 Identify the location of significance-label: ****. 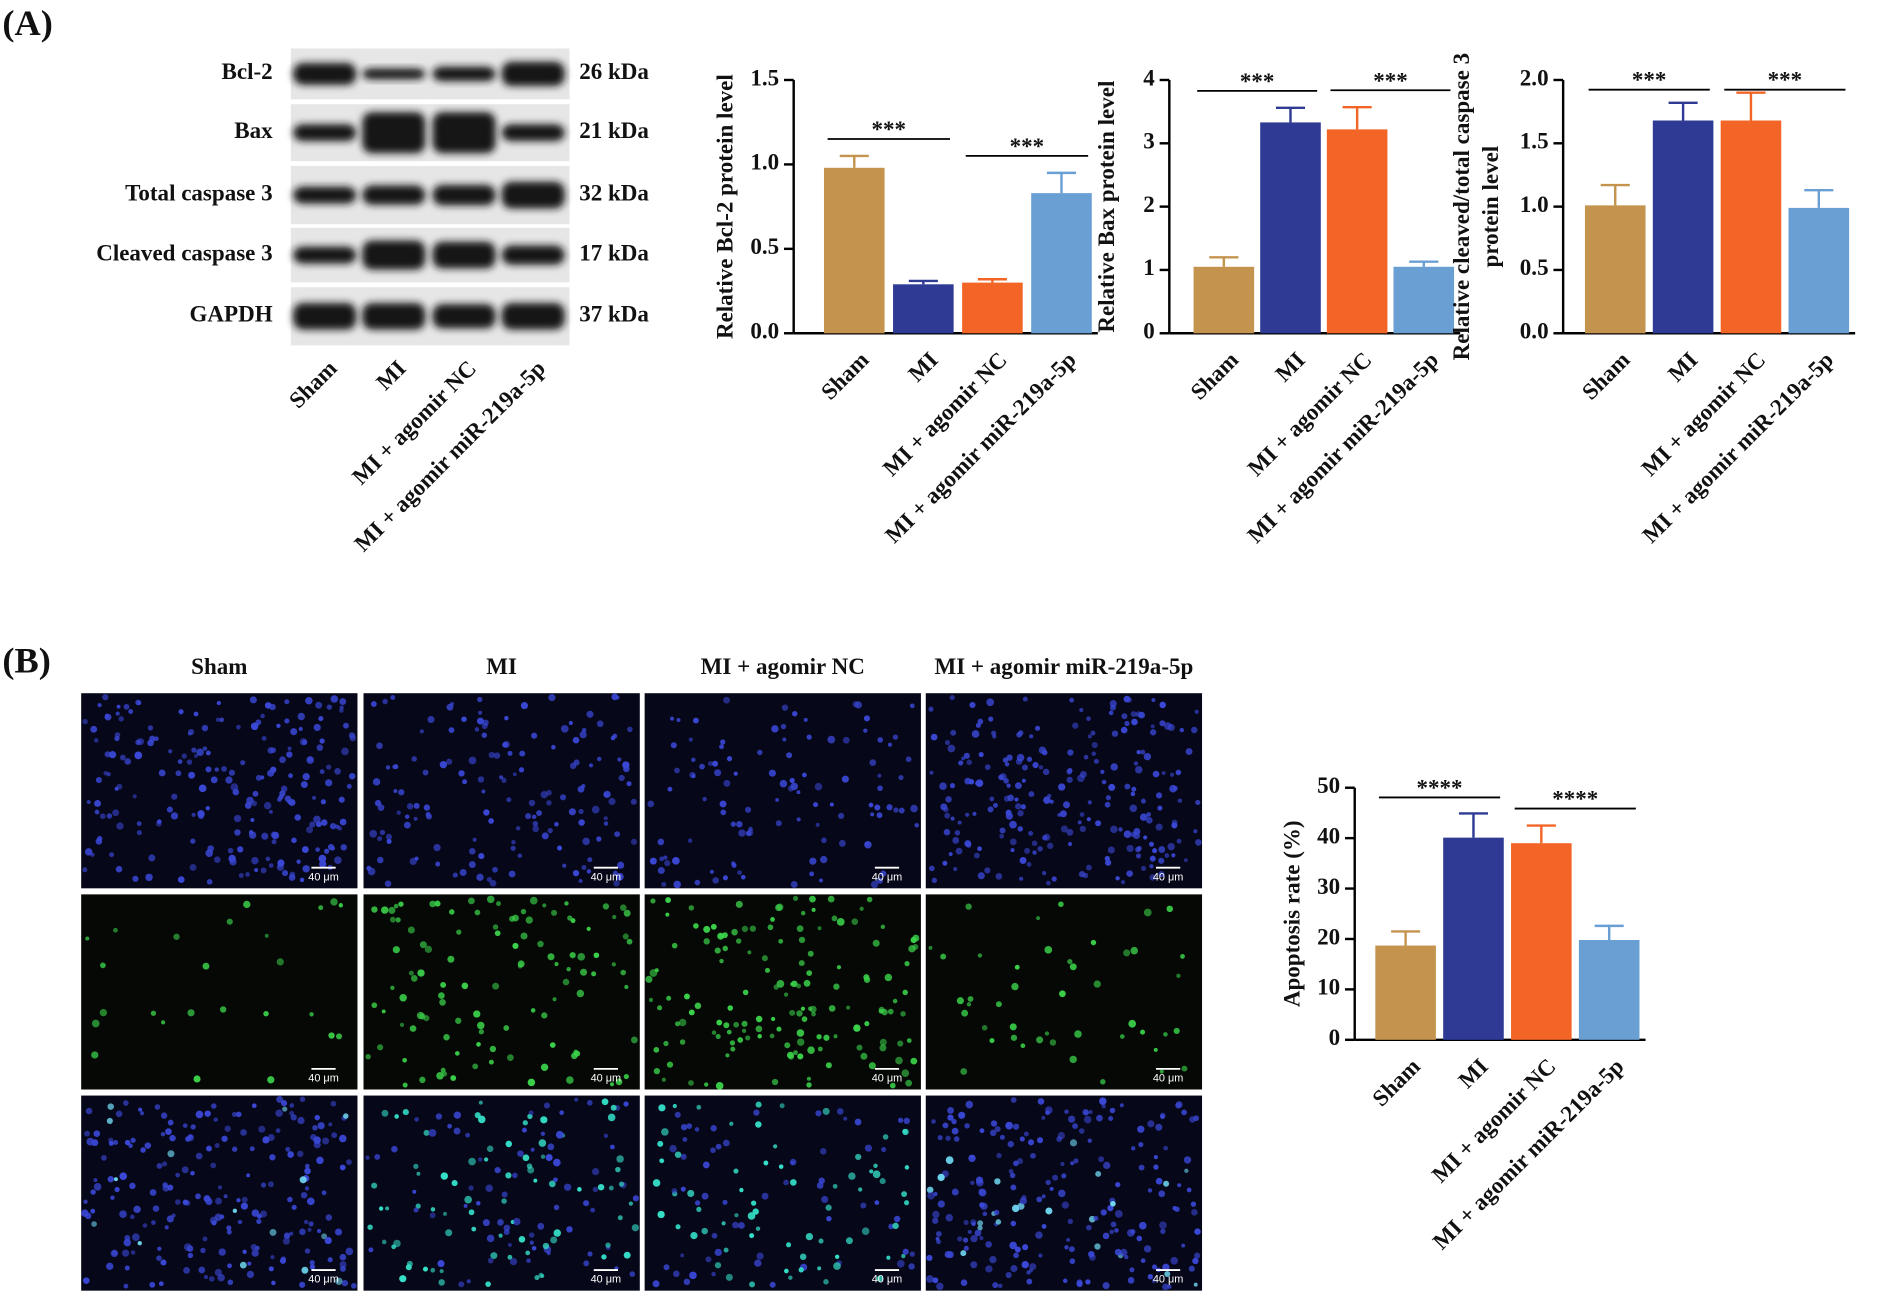
(1575, 799).